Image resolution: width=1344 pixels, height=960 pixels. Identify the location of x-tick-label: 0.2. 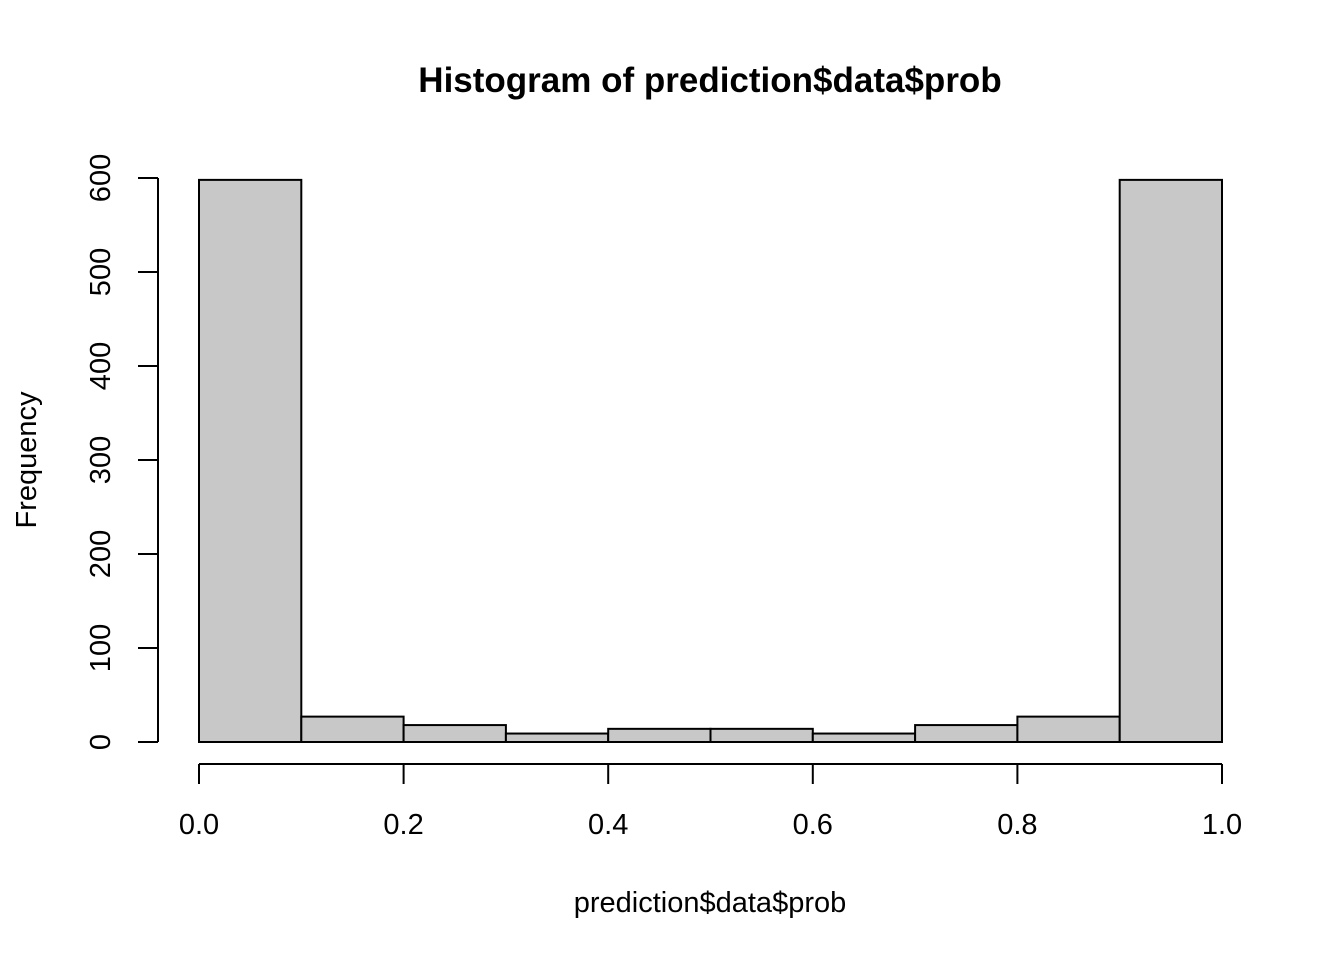
(403, 825).